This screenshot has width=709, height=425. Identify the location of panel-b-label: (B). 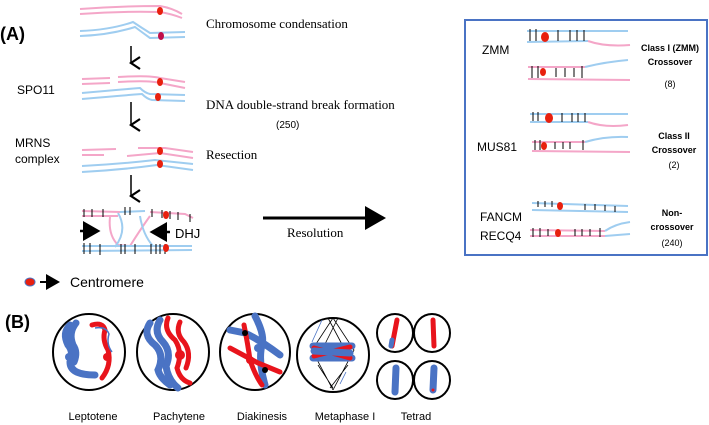
(17, 322).